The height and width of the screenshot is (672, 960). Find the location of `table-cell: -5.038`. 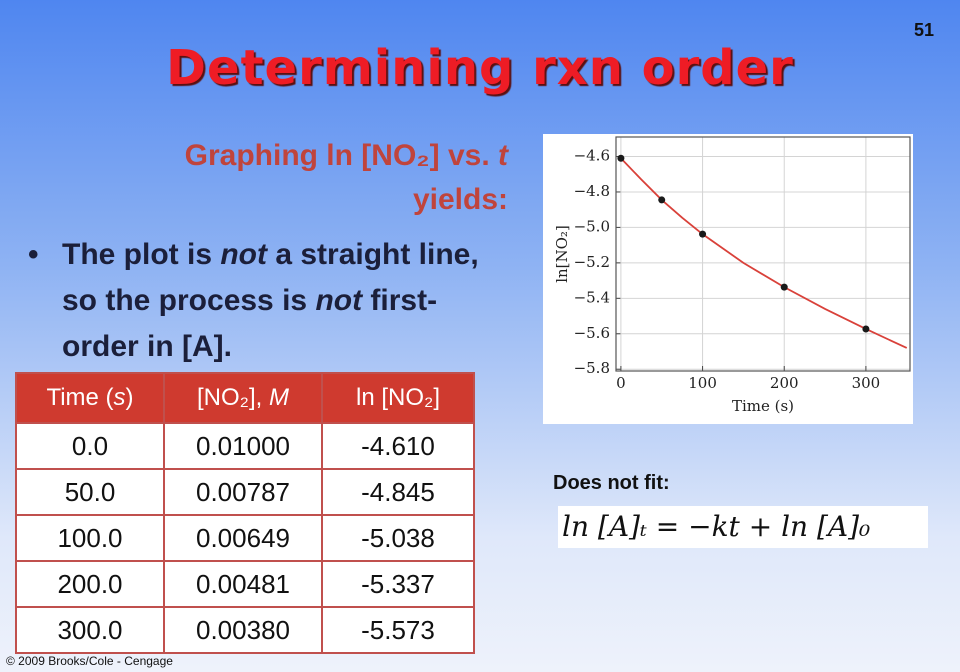

table-cell: -5.038 is located at coordinates (398, 538).